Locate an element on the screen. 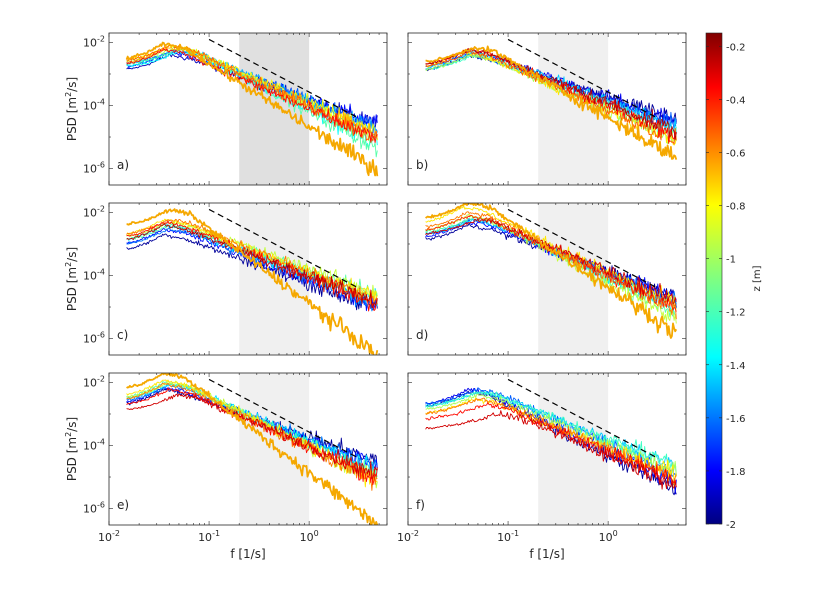 The height and width of the screenshot is (611, 814). panel-d: d) is located at coordinates (547, 279).